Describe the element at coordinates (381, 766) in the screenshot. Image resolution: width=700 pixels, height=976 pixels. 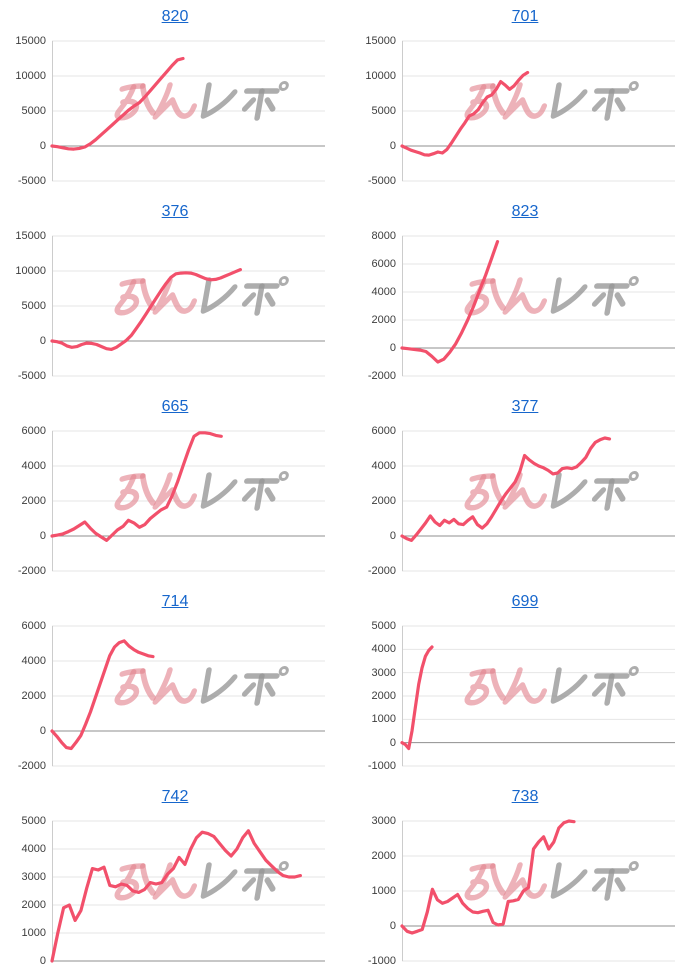
I see `y-axis-label: -1000` at that location.